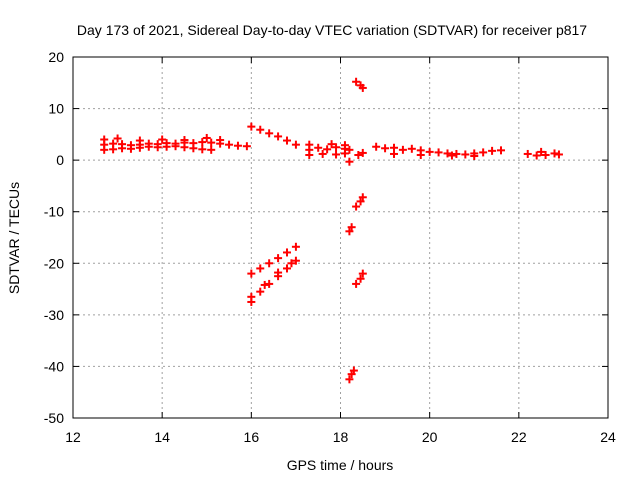  Describe the element at coordinates (56, 109) in the screenshot. I see `y-tick-label: 10` at that location.